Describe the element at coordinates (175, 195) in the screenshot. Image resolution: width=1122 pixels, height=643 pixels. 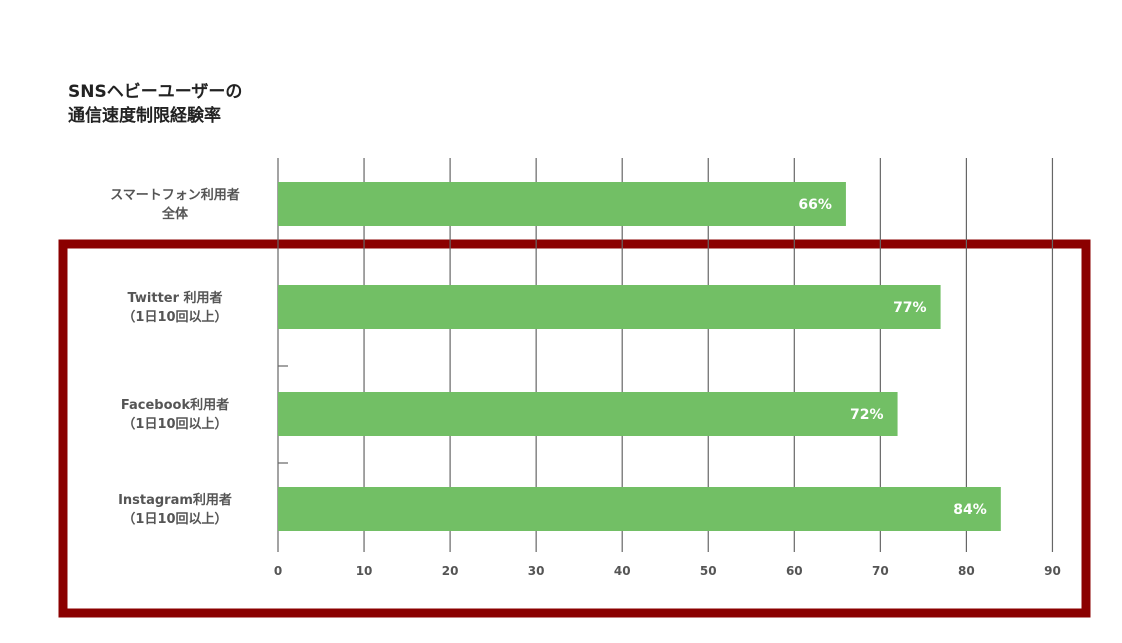
I see `category-label: スマートフォン利用者` at that location.